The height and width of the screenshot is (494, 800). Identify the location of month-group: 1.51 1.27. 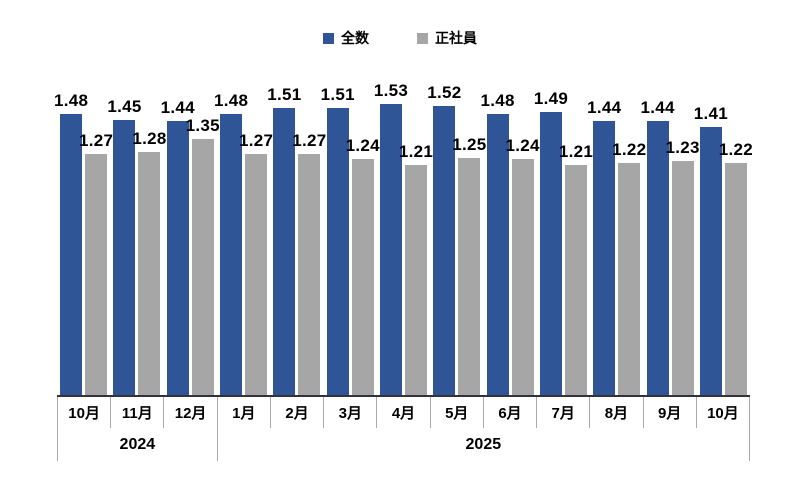
(296, 225).